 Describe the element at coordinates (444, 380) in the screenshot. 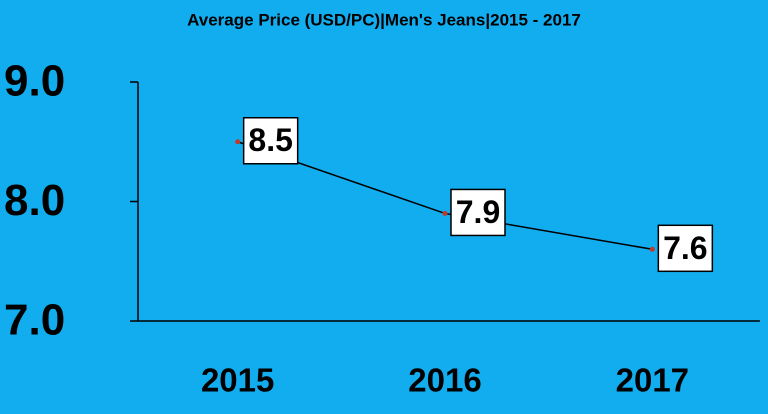

I see `x-tick-label: 2016` at that location.